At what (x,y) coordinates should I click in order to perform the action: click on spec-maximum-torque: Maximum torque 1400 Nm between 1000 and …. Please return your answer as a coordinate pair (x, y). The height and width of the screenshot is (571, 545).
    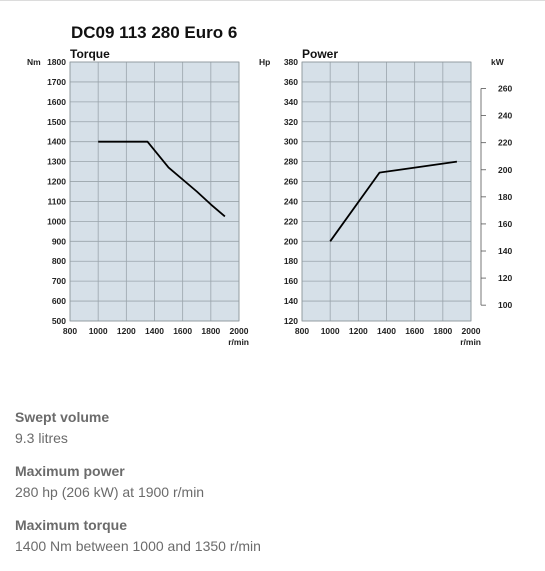
    Looking at the image, I should click on (265, 544).